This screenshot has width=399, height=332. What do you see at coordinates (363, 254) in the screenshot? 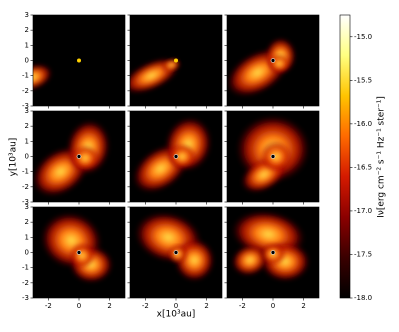
I see `colorbar-tick-label: -17.5` at bounding box center [363, 254].